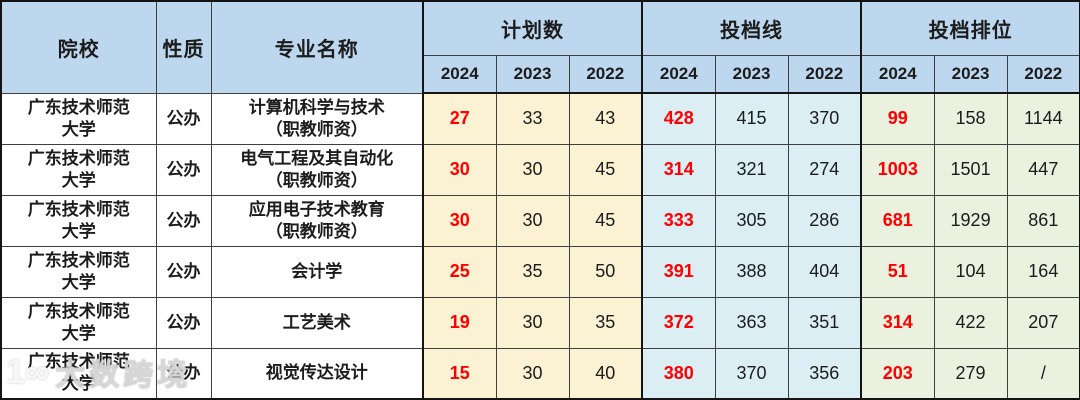 This screenshot has height=400, width=1080. Describe the element at coordinates (1043, 118) in the screenshot. I see `rank-2022-cell: 1144` at that location.